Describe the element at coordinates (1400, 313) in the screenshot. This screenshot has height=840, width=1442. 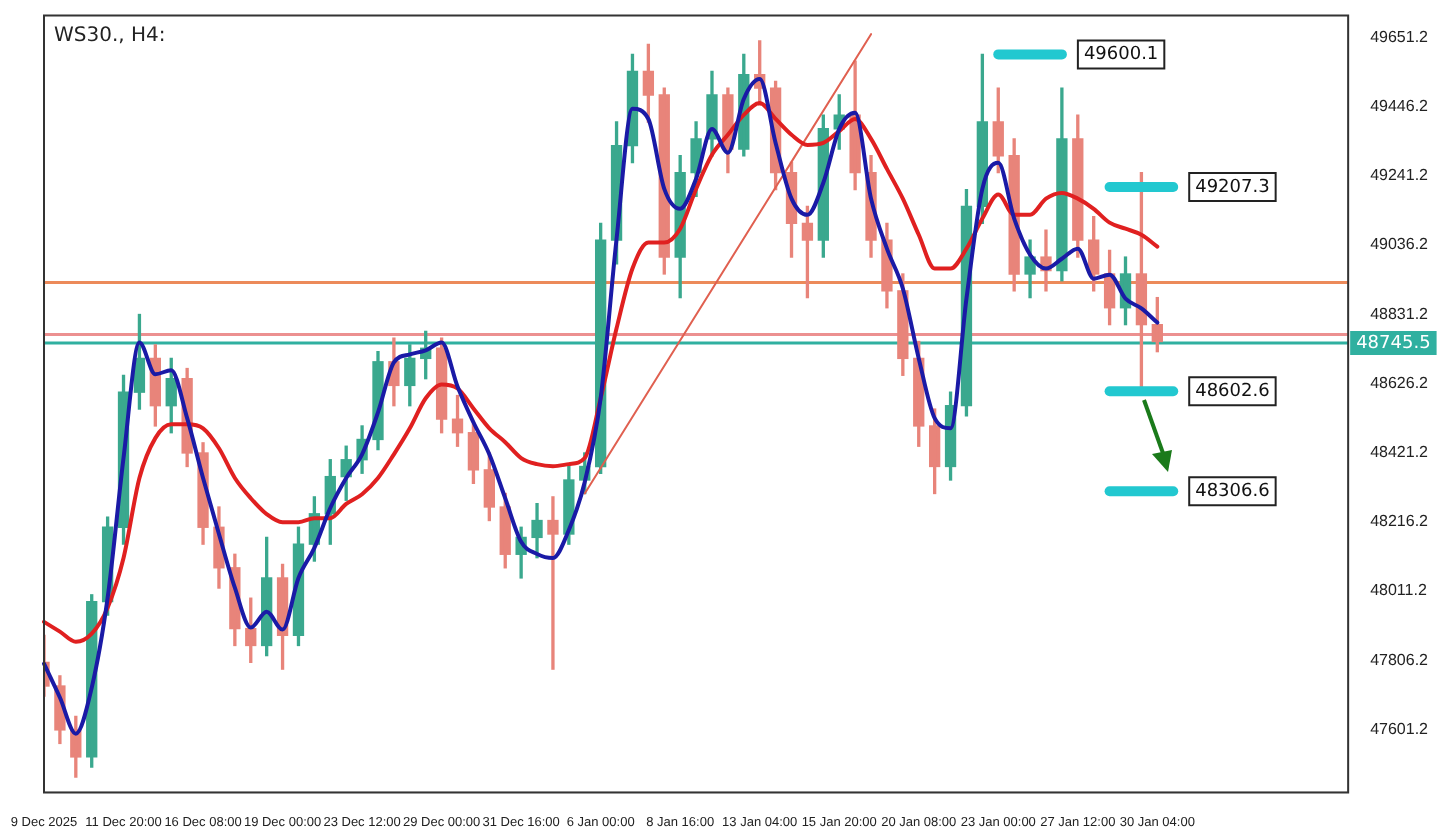
I see `y-tick-label: 48831.2` at that location.